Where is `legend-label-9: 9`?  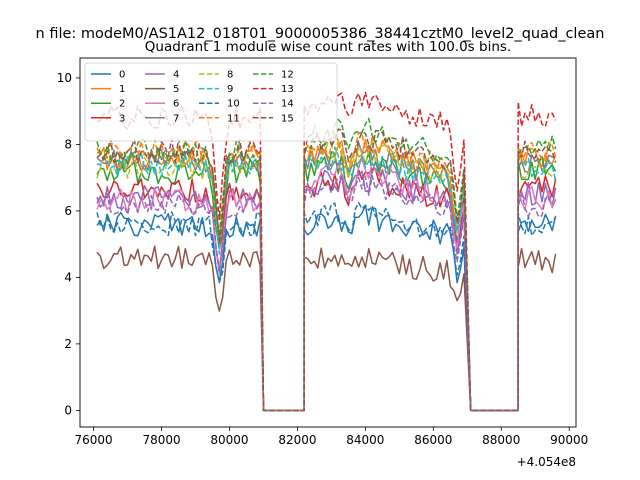 legend-label-9: 9 is located at coordinates (230, 89).